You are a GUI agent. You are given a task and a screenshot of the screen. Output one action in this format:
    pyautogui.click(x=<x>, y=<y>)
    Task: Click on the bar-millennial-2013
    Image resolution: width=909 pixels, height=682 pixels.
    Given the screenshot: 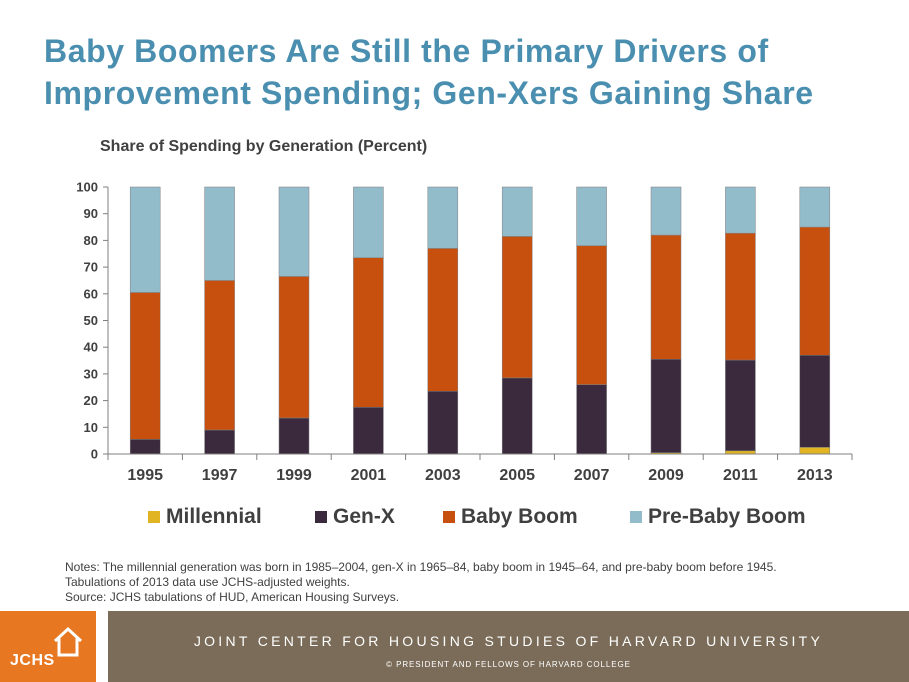 What is the action you would take?
    pyautogui.click(x=815, y=451)
    